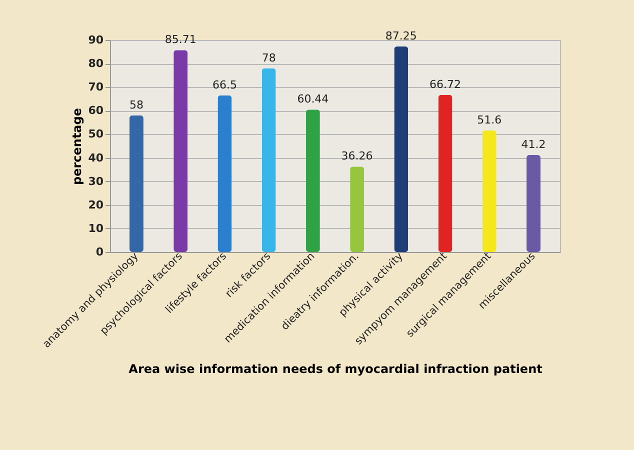 The width and height of the screenshot is (634, 450). Describe the element at coordinates (357, 156) in the screenshot. I see `data-label: 36.26` at that location.